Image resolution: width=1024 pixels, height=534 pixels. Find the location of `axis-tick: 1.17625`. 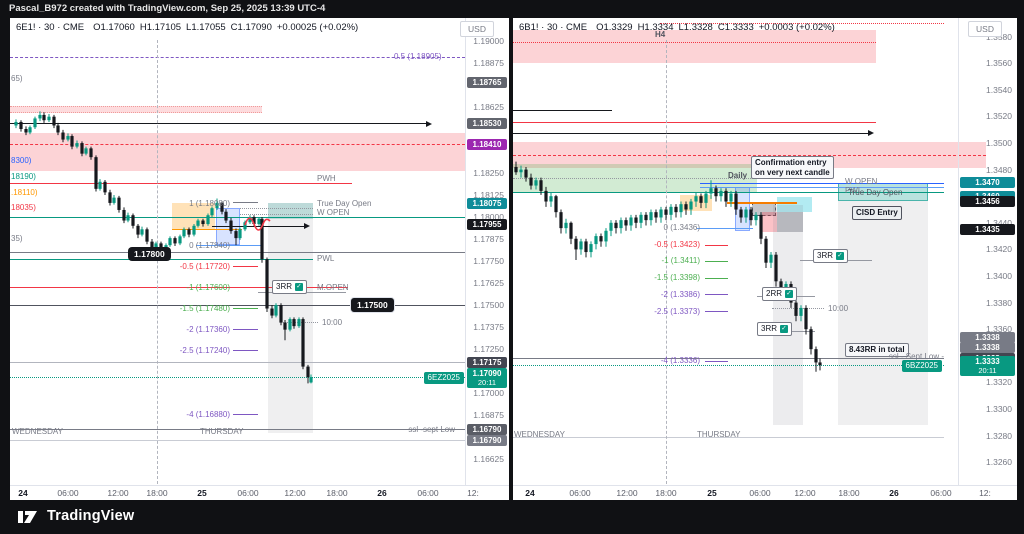

axis-tick: 1.17625 is located at coordinates (488, 283).